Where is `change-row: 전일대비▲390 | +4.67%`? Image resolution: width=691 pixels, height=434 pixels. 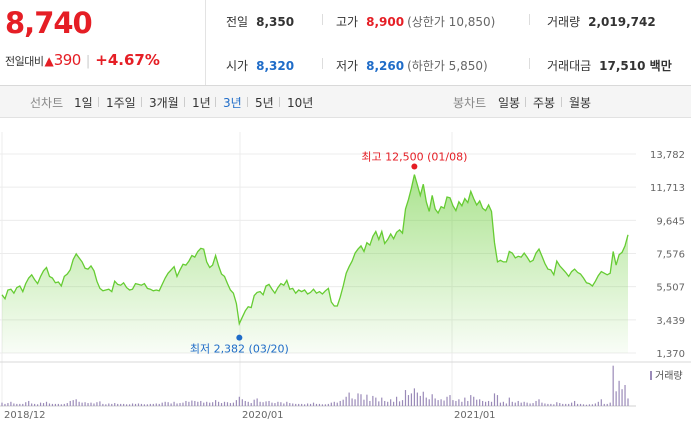
change-row: 전일대비▲390 | +4.67% is located at coordinates (82, 60).